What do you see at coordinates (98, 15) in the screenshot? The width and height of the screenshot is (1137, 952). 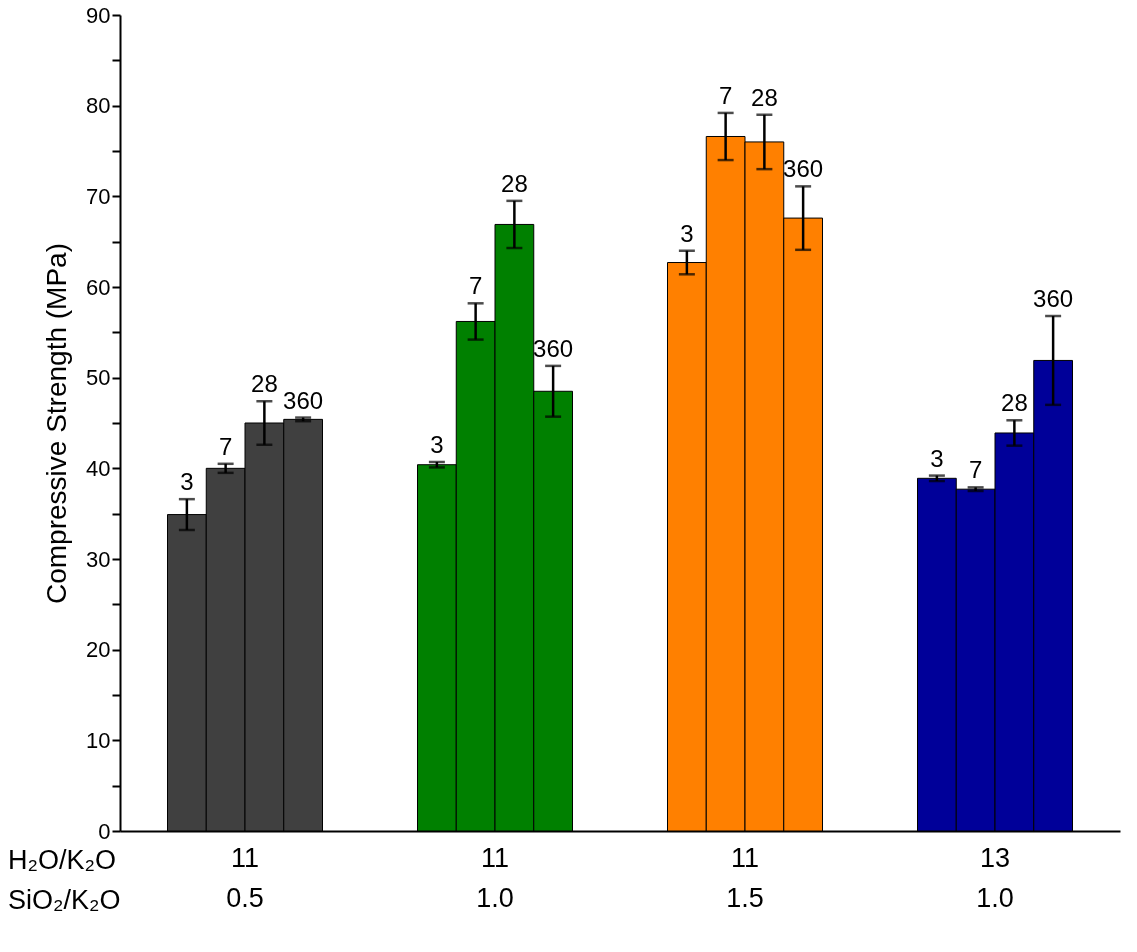 I see `y-tick-label: 90` at bounding box center [98, 15].